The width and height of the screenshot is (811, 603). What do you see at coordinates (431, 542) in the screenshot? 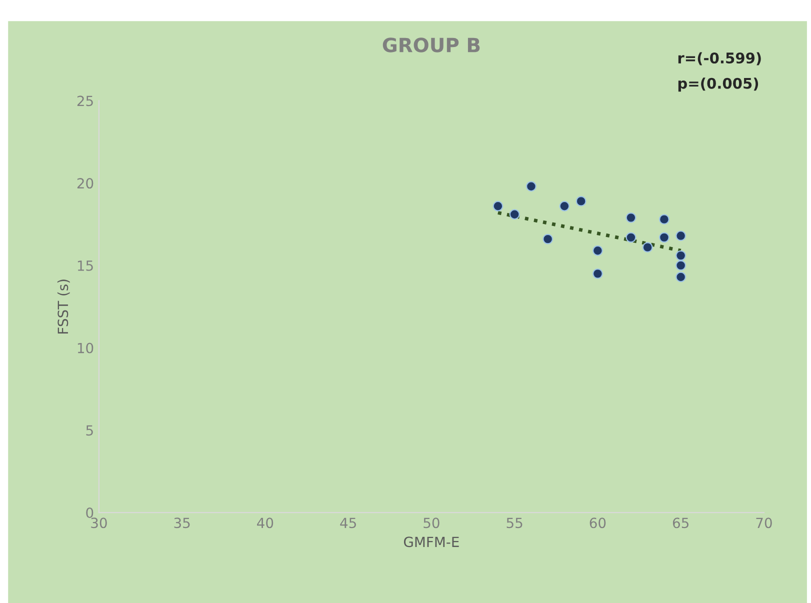
I see `x-axis-title: GMFM-E` at bounding box center [431, 542].